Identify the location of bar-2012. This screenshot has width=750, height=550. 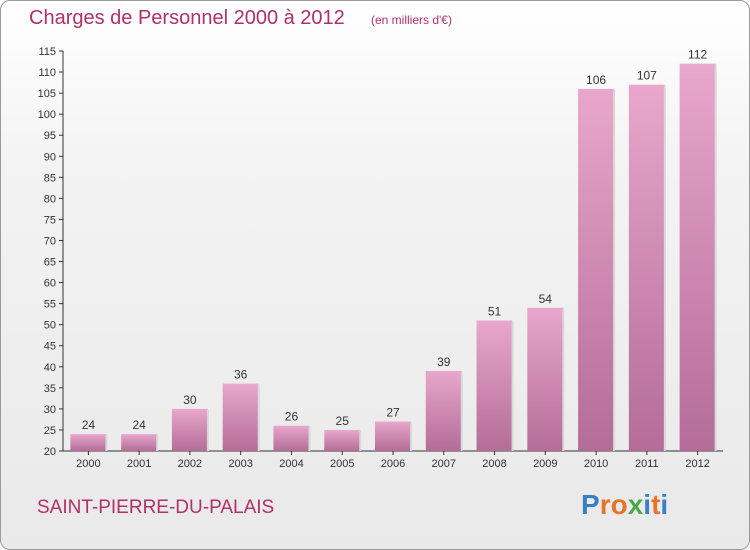
(697, 257).